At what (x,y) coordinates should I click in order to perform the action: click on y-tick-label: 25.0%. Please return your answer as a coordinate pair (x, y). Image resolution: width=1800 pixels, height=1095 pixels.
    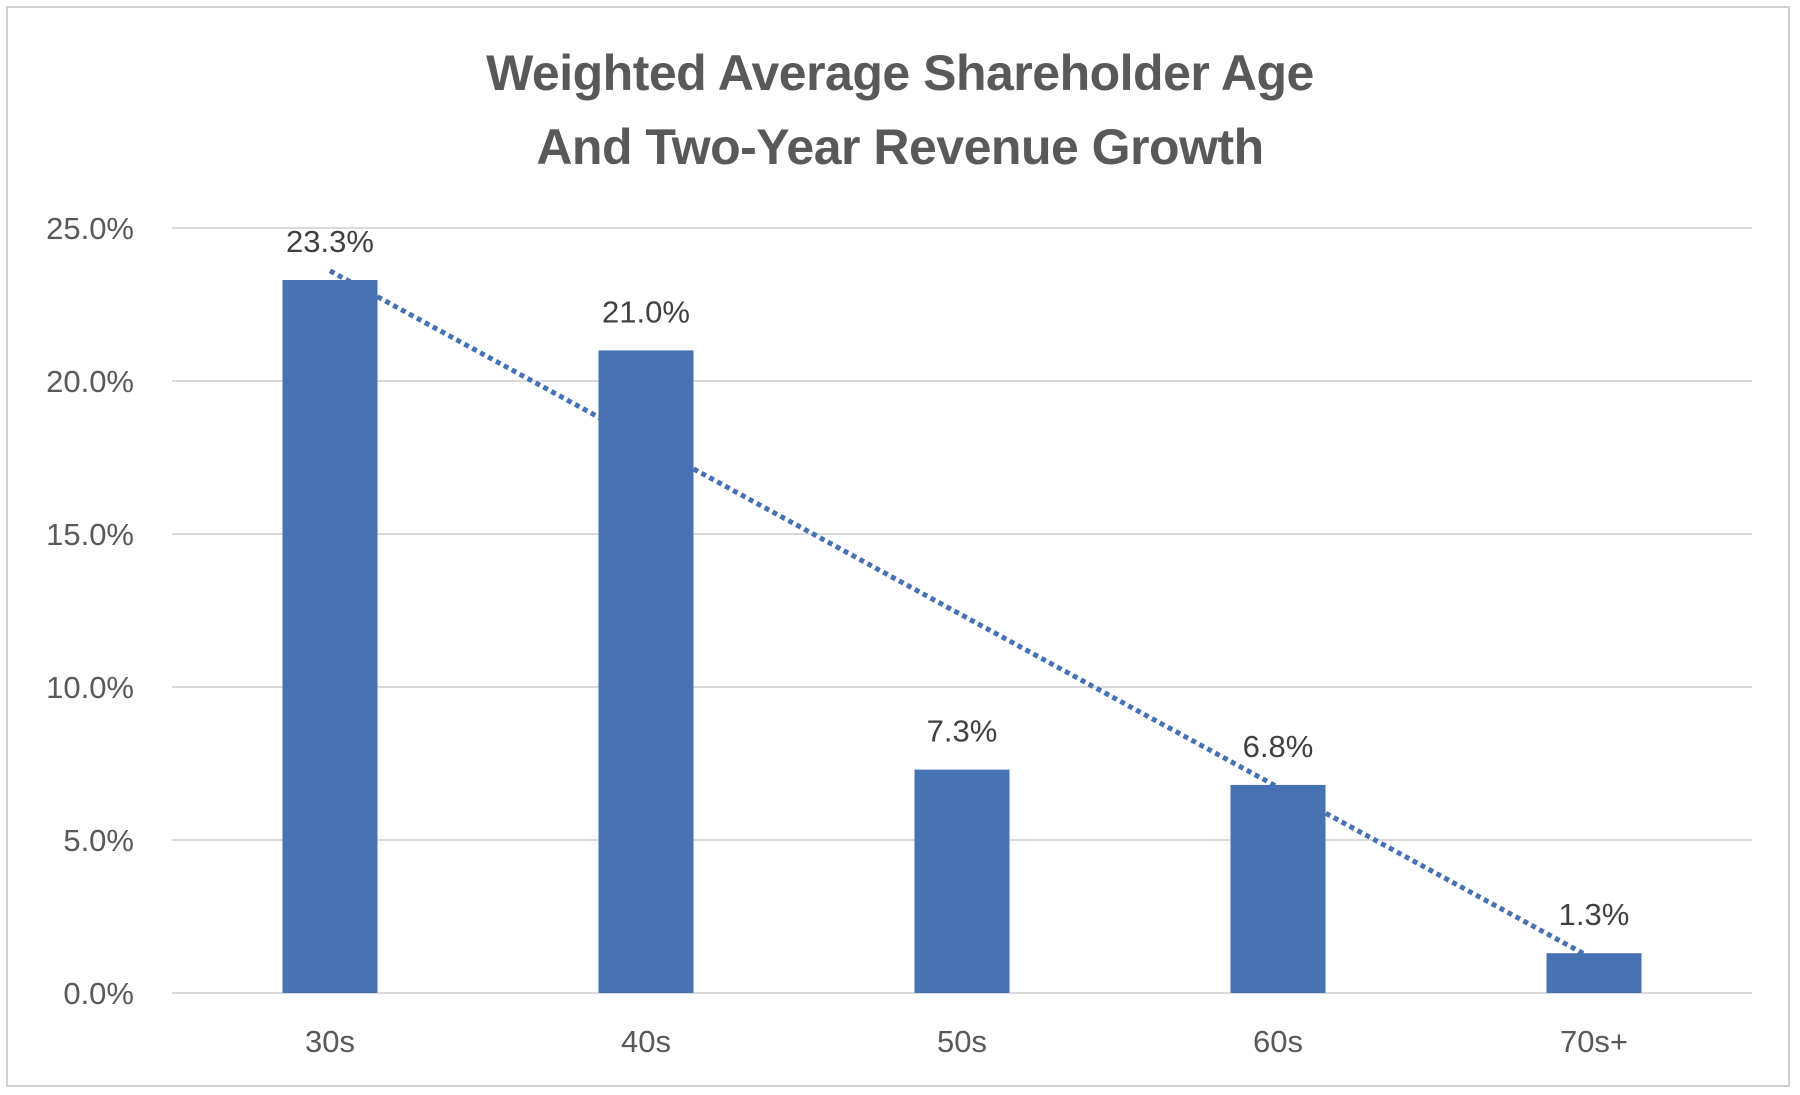
    Looking at the image, I should click on (90, 228).